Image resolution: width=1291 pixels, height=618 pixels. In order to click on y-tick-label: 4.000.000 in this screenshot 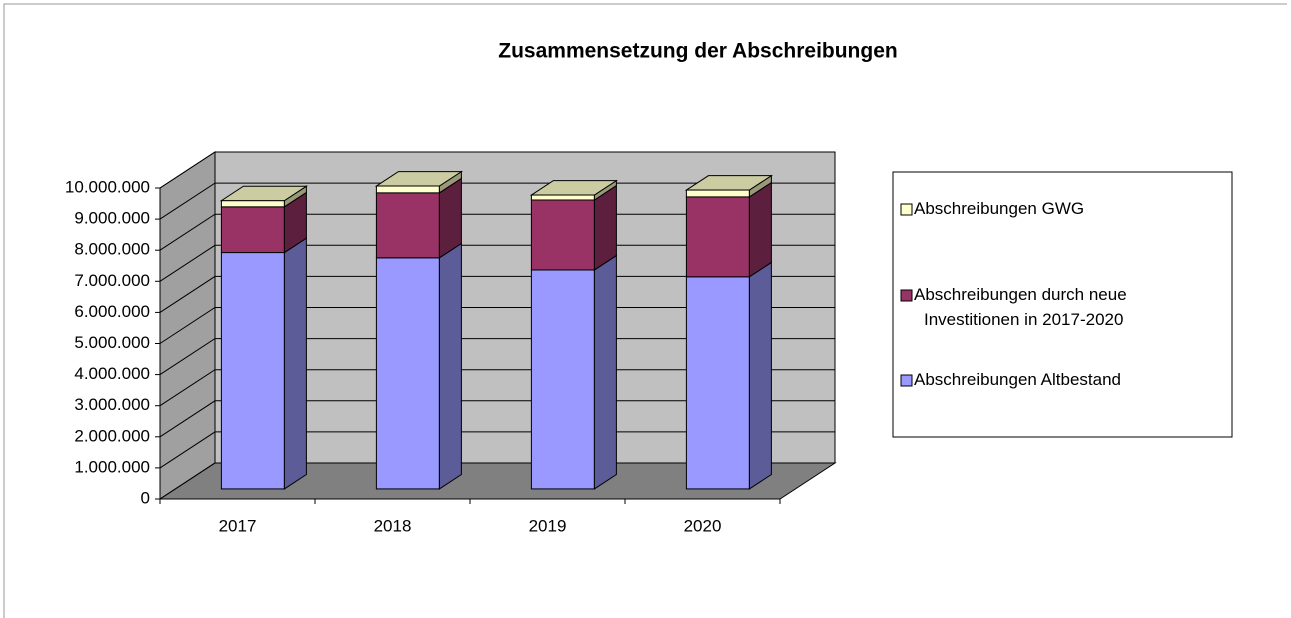, I will do `click(112, 373)`.